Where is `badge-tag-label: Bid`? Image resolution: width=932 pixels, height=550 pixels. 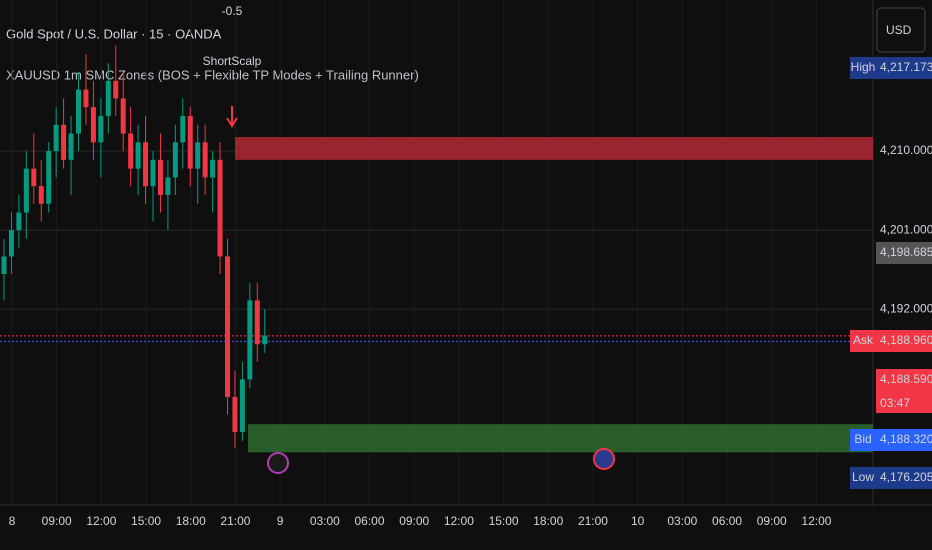 badge-tag-label: Bid is located at coordinates (862, 439).